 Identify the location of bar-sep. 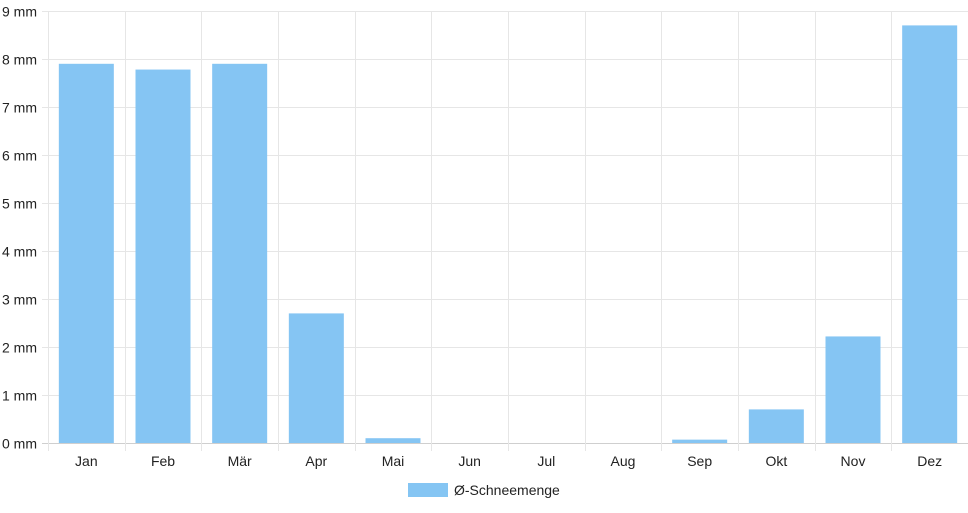
(700, 441).